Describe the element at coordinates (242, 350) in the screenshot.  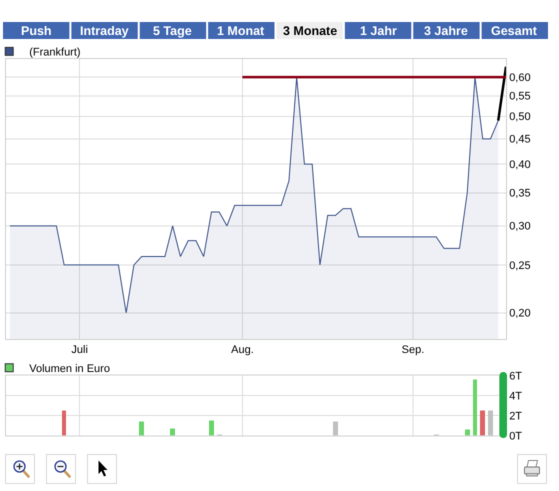
I see `x-tick-label: Aug.` at that location.